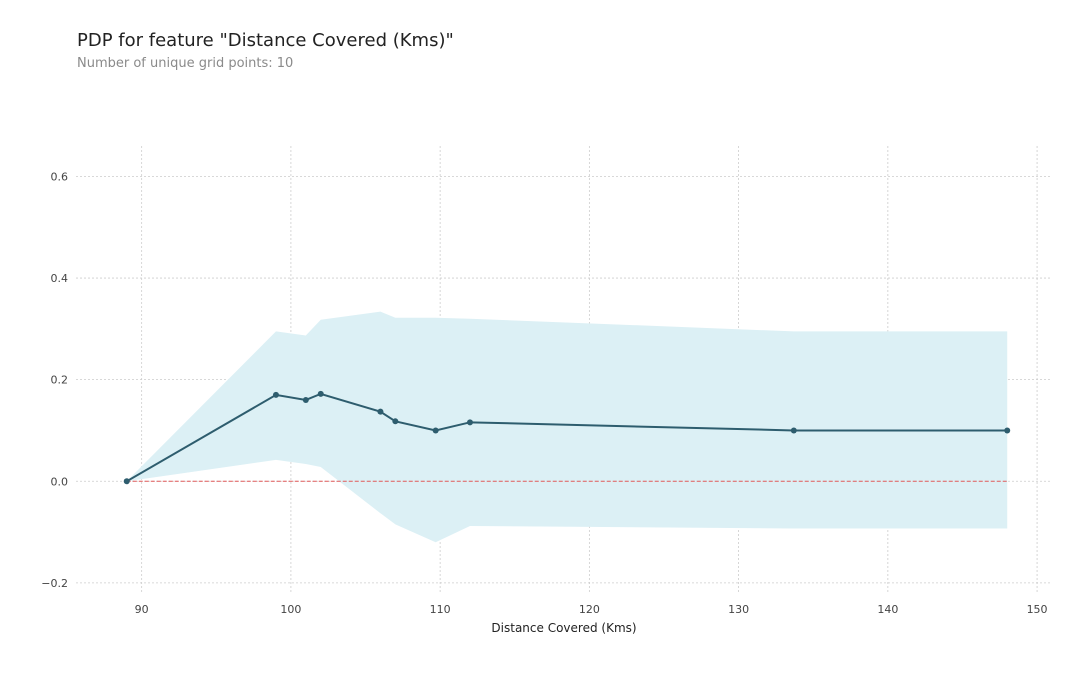 The height and width of the screenshot is (690, 1080). Describe the element at coordinates (563, 628) in the screenshot. I see `x-axis-label: Distance Covered (Kms)` at that location.